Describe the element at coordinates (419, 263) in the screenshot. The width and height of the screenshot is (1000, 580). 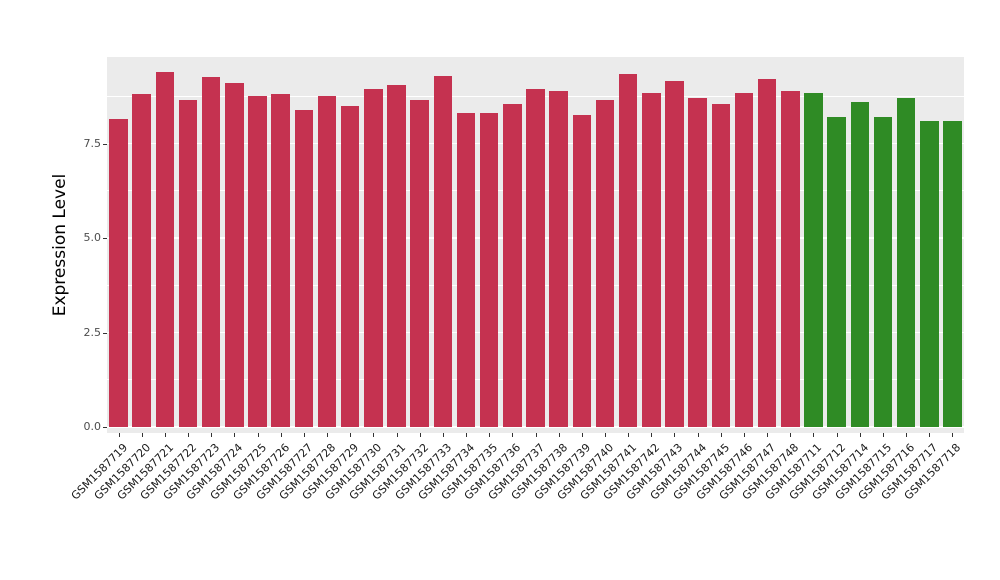
I see `bar-GSM1587732` at that location.